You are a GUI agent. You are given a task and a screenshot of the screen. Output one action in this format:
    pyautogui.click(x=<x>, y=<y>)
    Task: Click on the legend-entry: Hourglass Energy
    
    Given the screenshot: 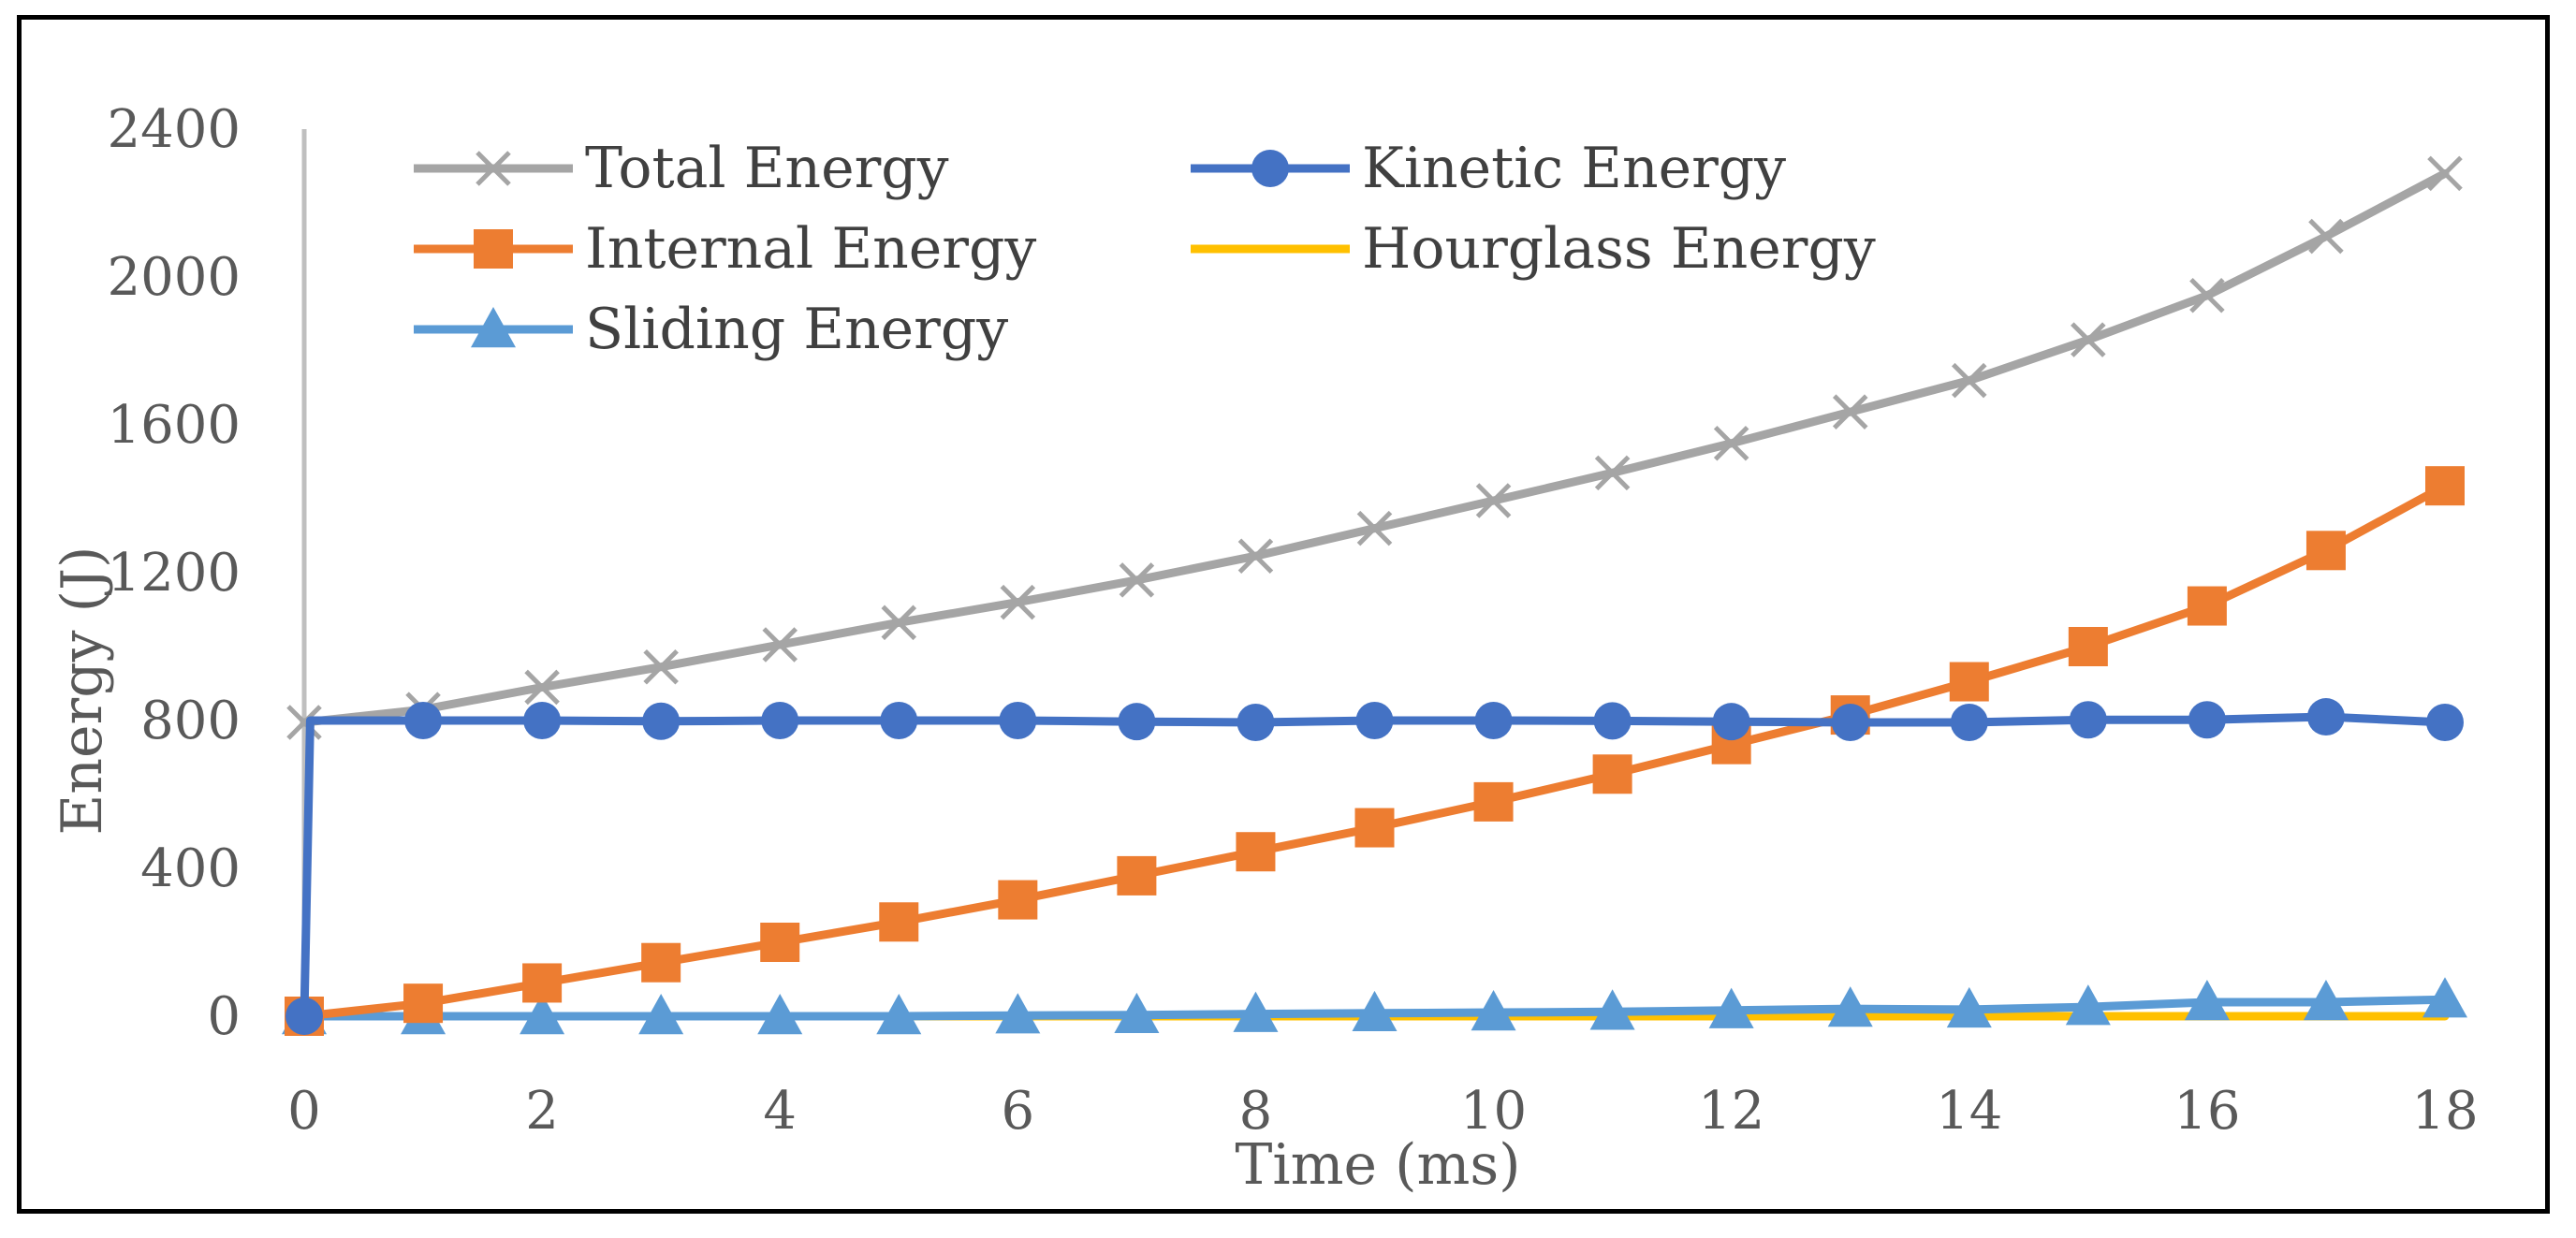 What is the action you would take?
    pyautogui.click(x=1533, y=249)
    